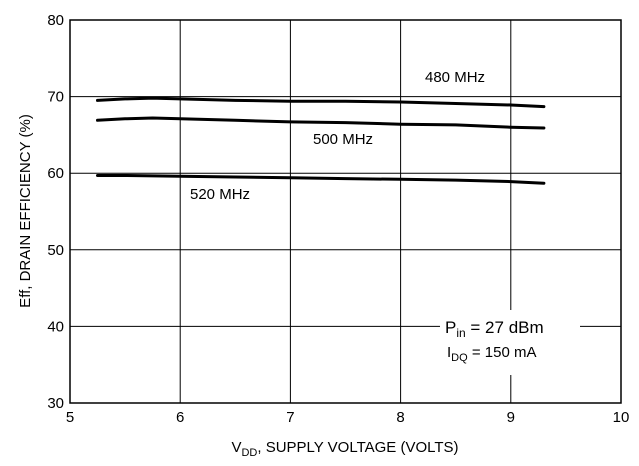 The height and width of the screenshot is (466, 639). Describe the element at coordinates (449, 352) in the screenshot. I see `annotation-idq-main: I` at that location.